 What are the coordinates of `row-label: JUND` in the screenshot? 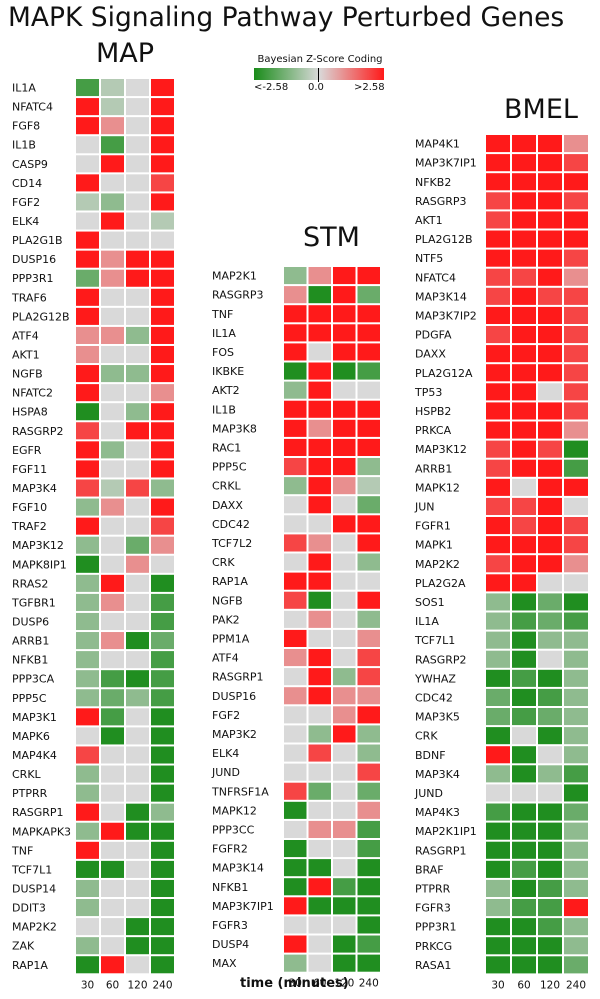 It's located at (428, 793).